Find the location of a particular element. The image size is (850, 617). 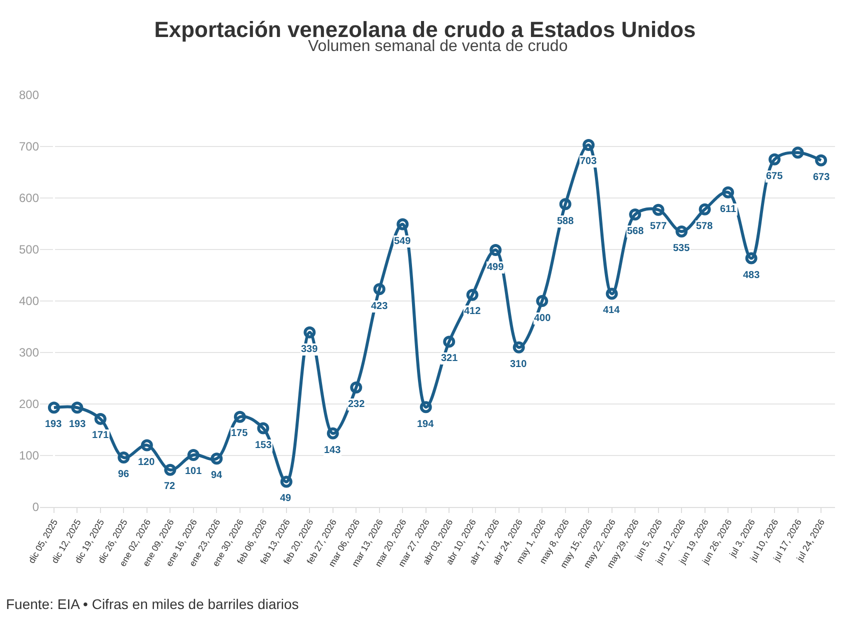

chart-subtitle: Volumen semanal de venta de crudo is located at coordinates (438, 46).